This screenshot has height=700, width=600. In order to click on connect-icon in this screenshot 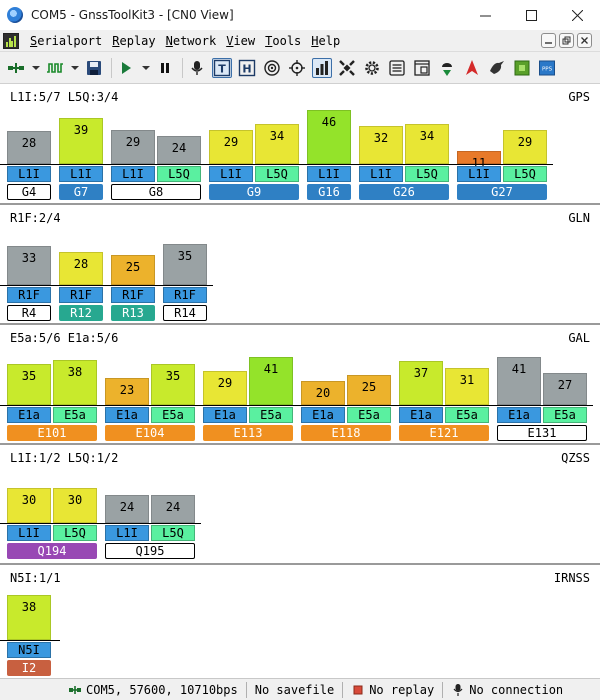, I will do `click(16, 67)`.